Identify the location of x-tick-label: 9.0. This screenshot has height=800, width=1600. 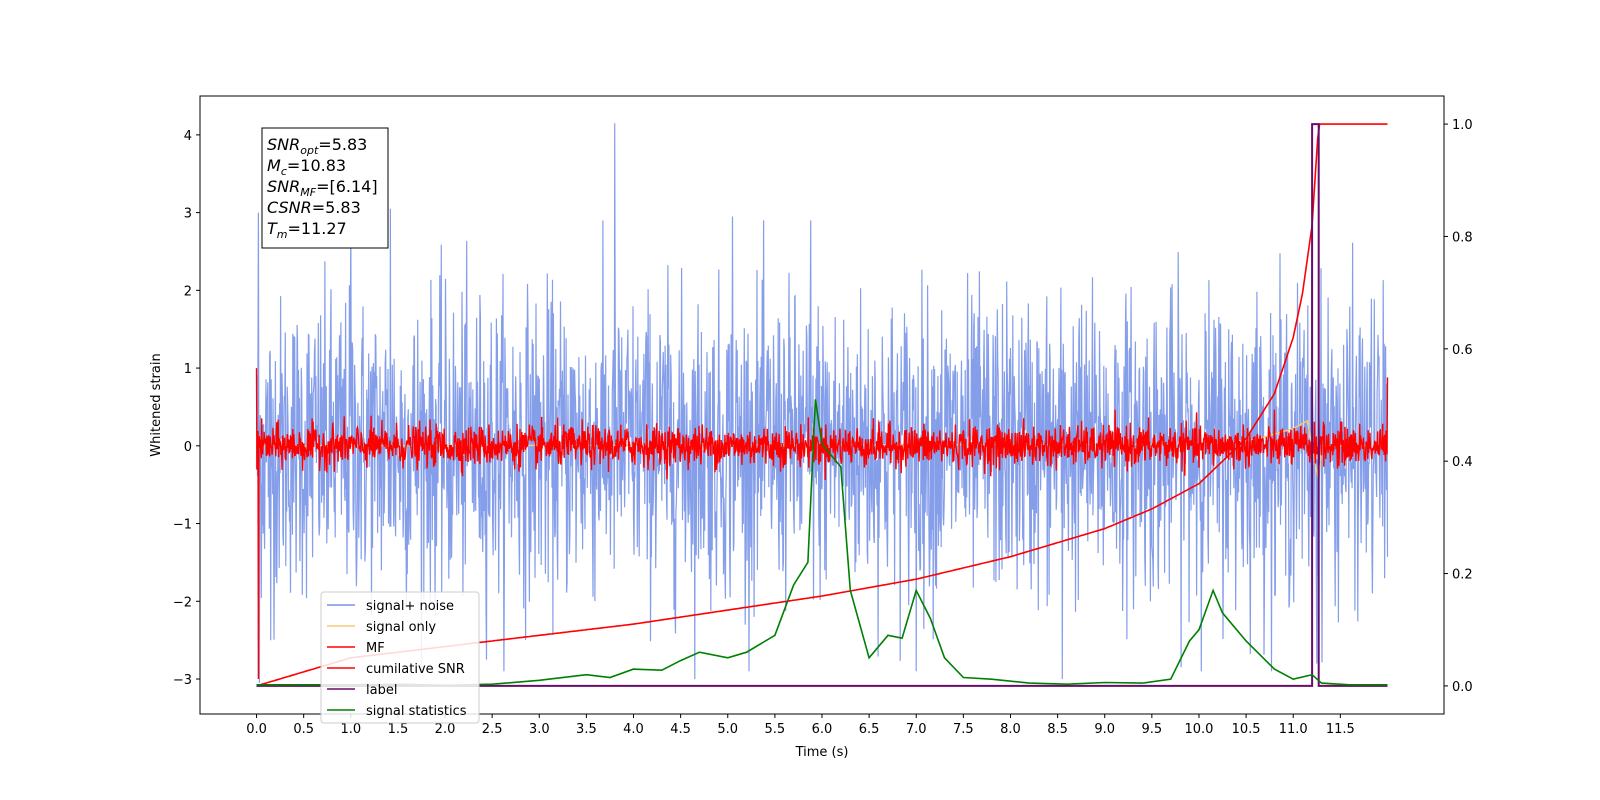
(1104, 729).